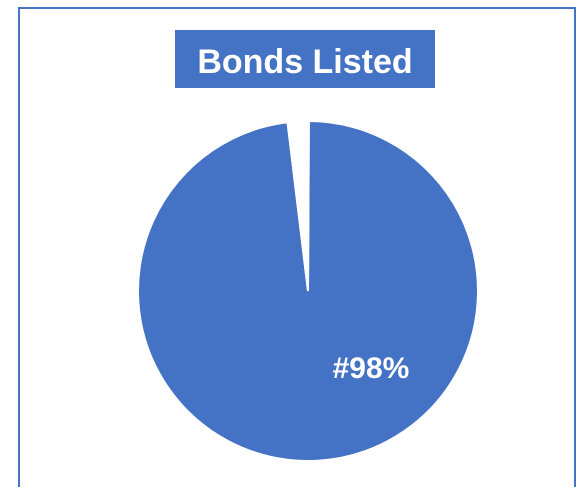 This screenshot has width=582, height=489. Describe the element at coordinates (371, 368) in the screenshot. I see `data-label: #98%` at that location.